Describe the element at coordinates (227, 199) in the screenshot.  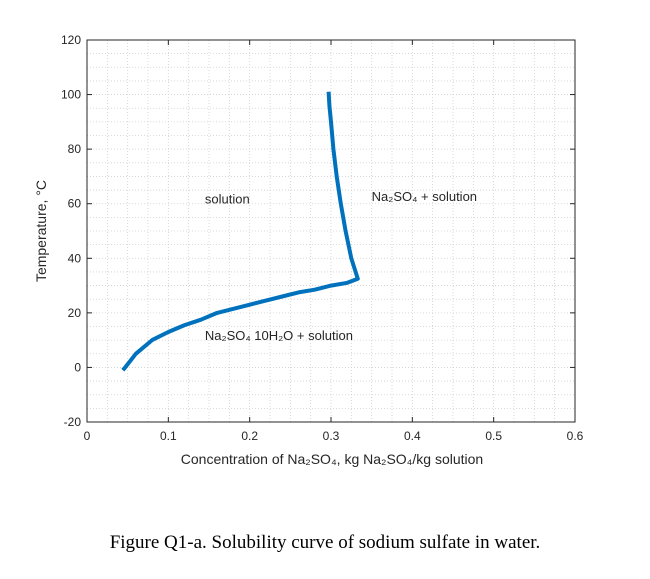
I see `region-label: solution` at that location.